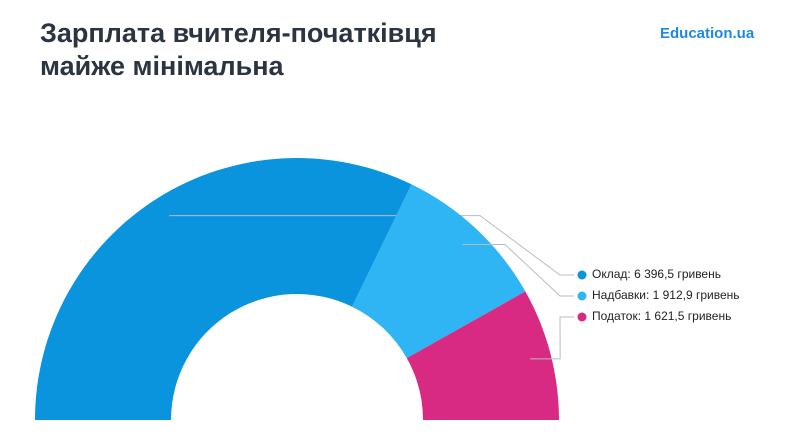  What do you see at coordinates (238, 33) in the screenshot?
I see `title-line: Зарплата вчителя-початківця` at bounding box center [238, 33].